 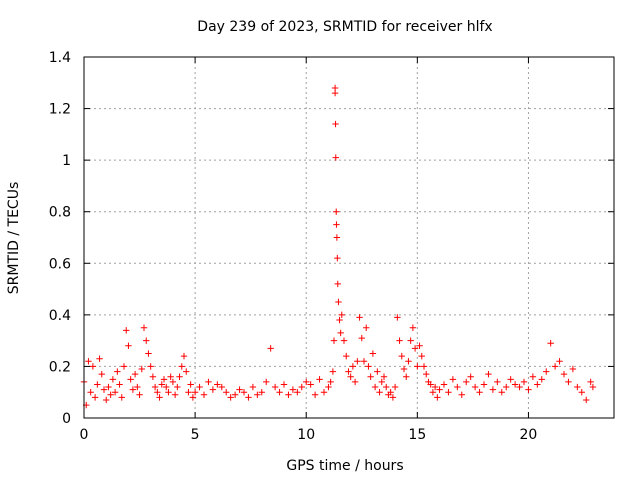 What do you see at coordinates (195, 435) in the screenshot?
I see `x-tick-label: 5` at bounding box center [195, 435].